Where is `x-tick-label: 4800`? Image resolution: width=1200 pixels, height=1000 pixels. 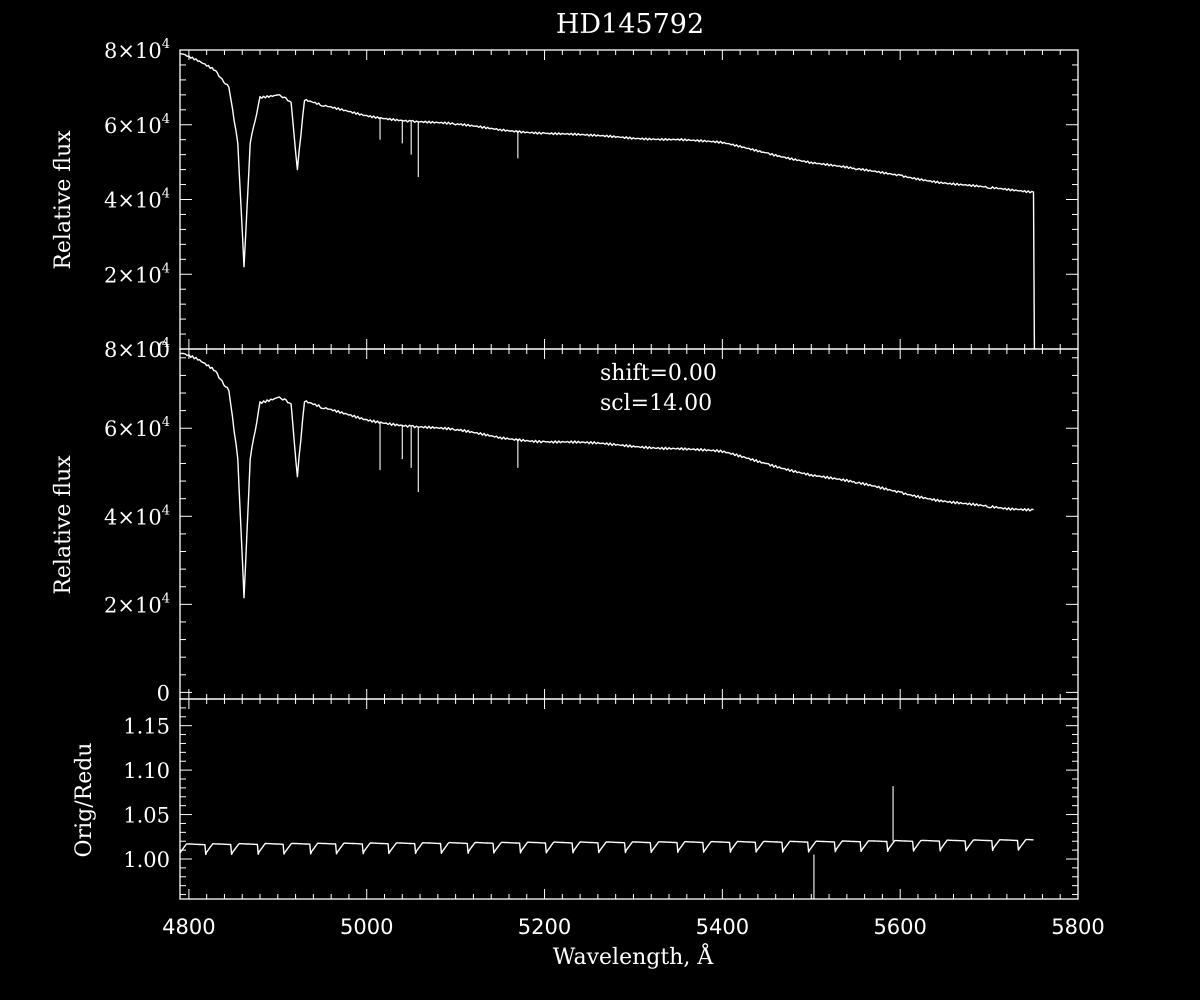 x-tick-label: 4800 is located at coordinates (188, 927).